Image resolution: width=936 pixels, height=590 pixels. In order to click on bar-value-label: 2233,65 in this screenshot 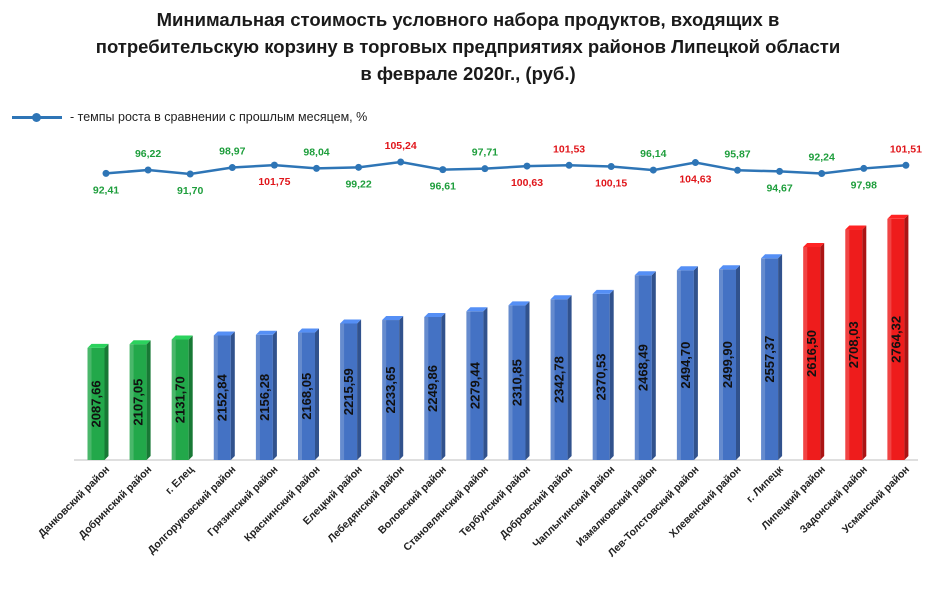, I will do `click(390, 390)`.